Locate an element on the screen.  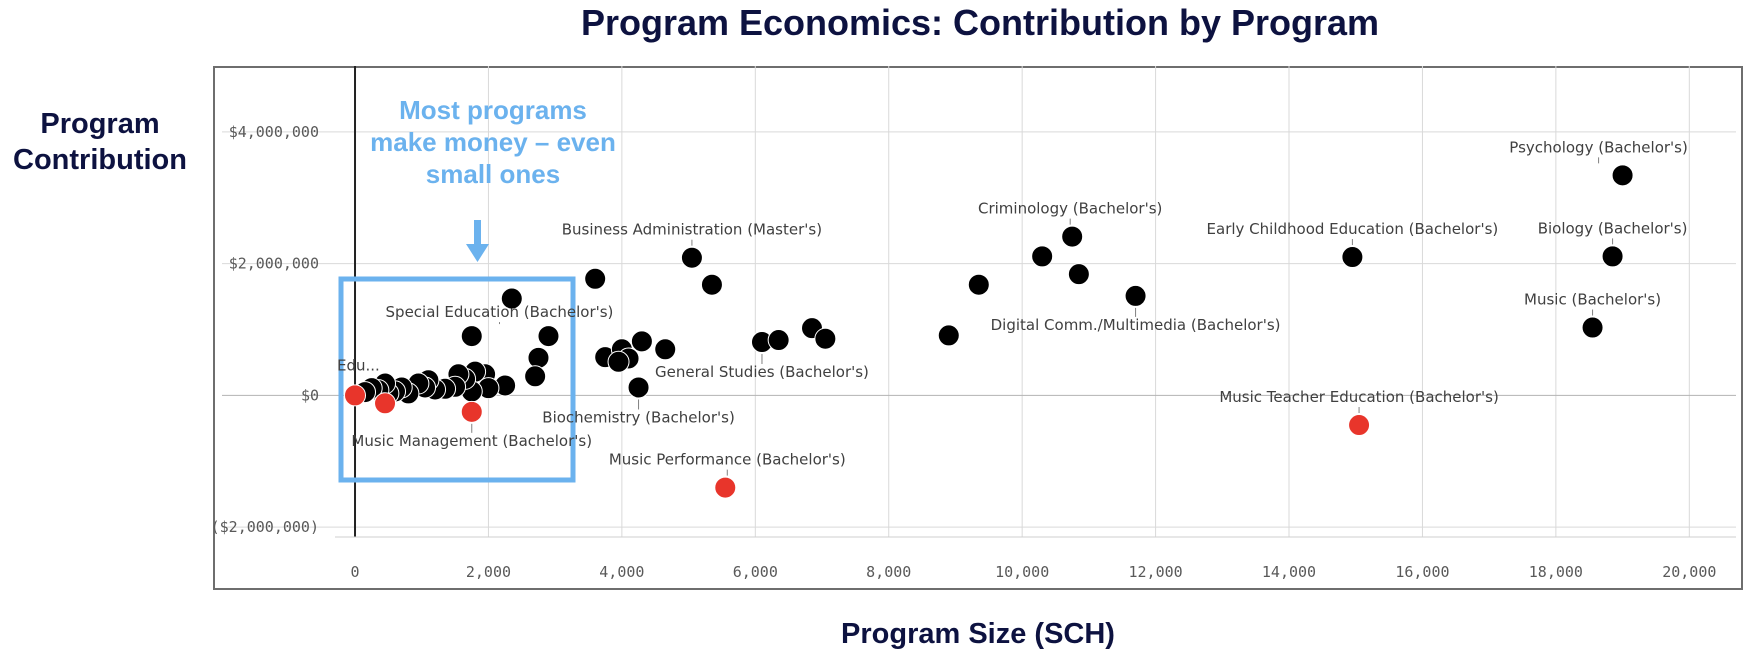
y-tick-label: $2,000,000 is located at coordinates (274, 264).